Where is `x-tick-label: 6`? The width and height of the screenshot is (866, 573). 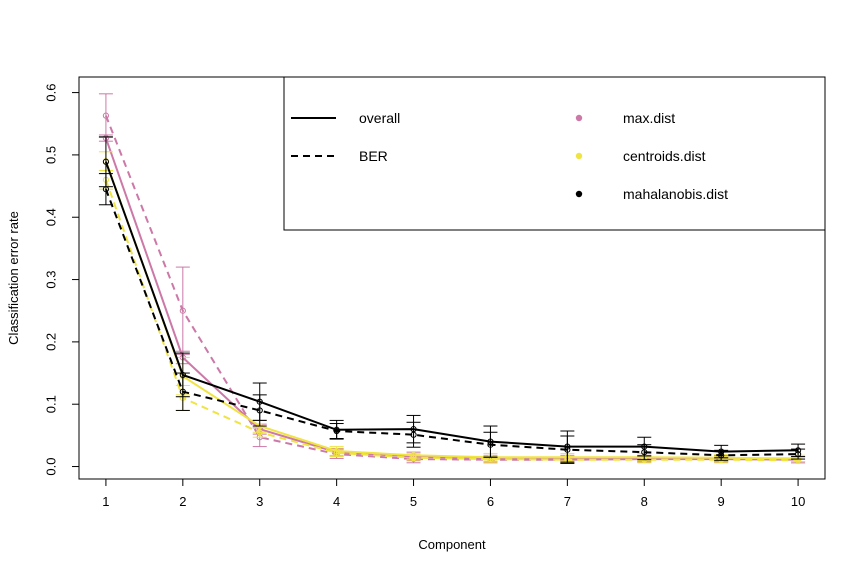
x-tick-label: 6 is located at coordinates (490, 501).